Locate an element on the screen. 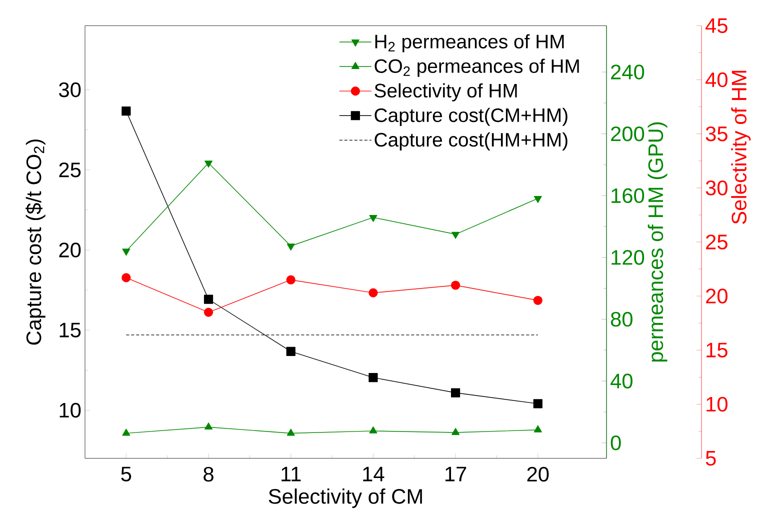  y3-tick-label: 25 is located at coordinates (717, 242).